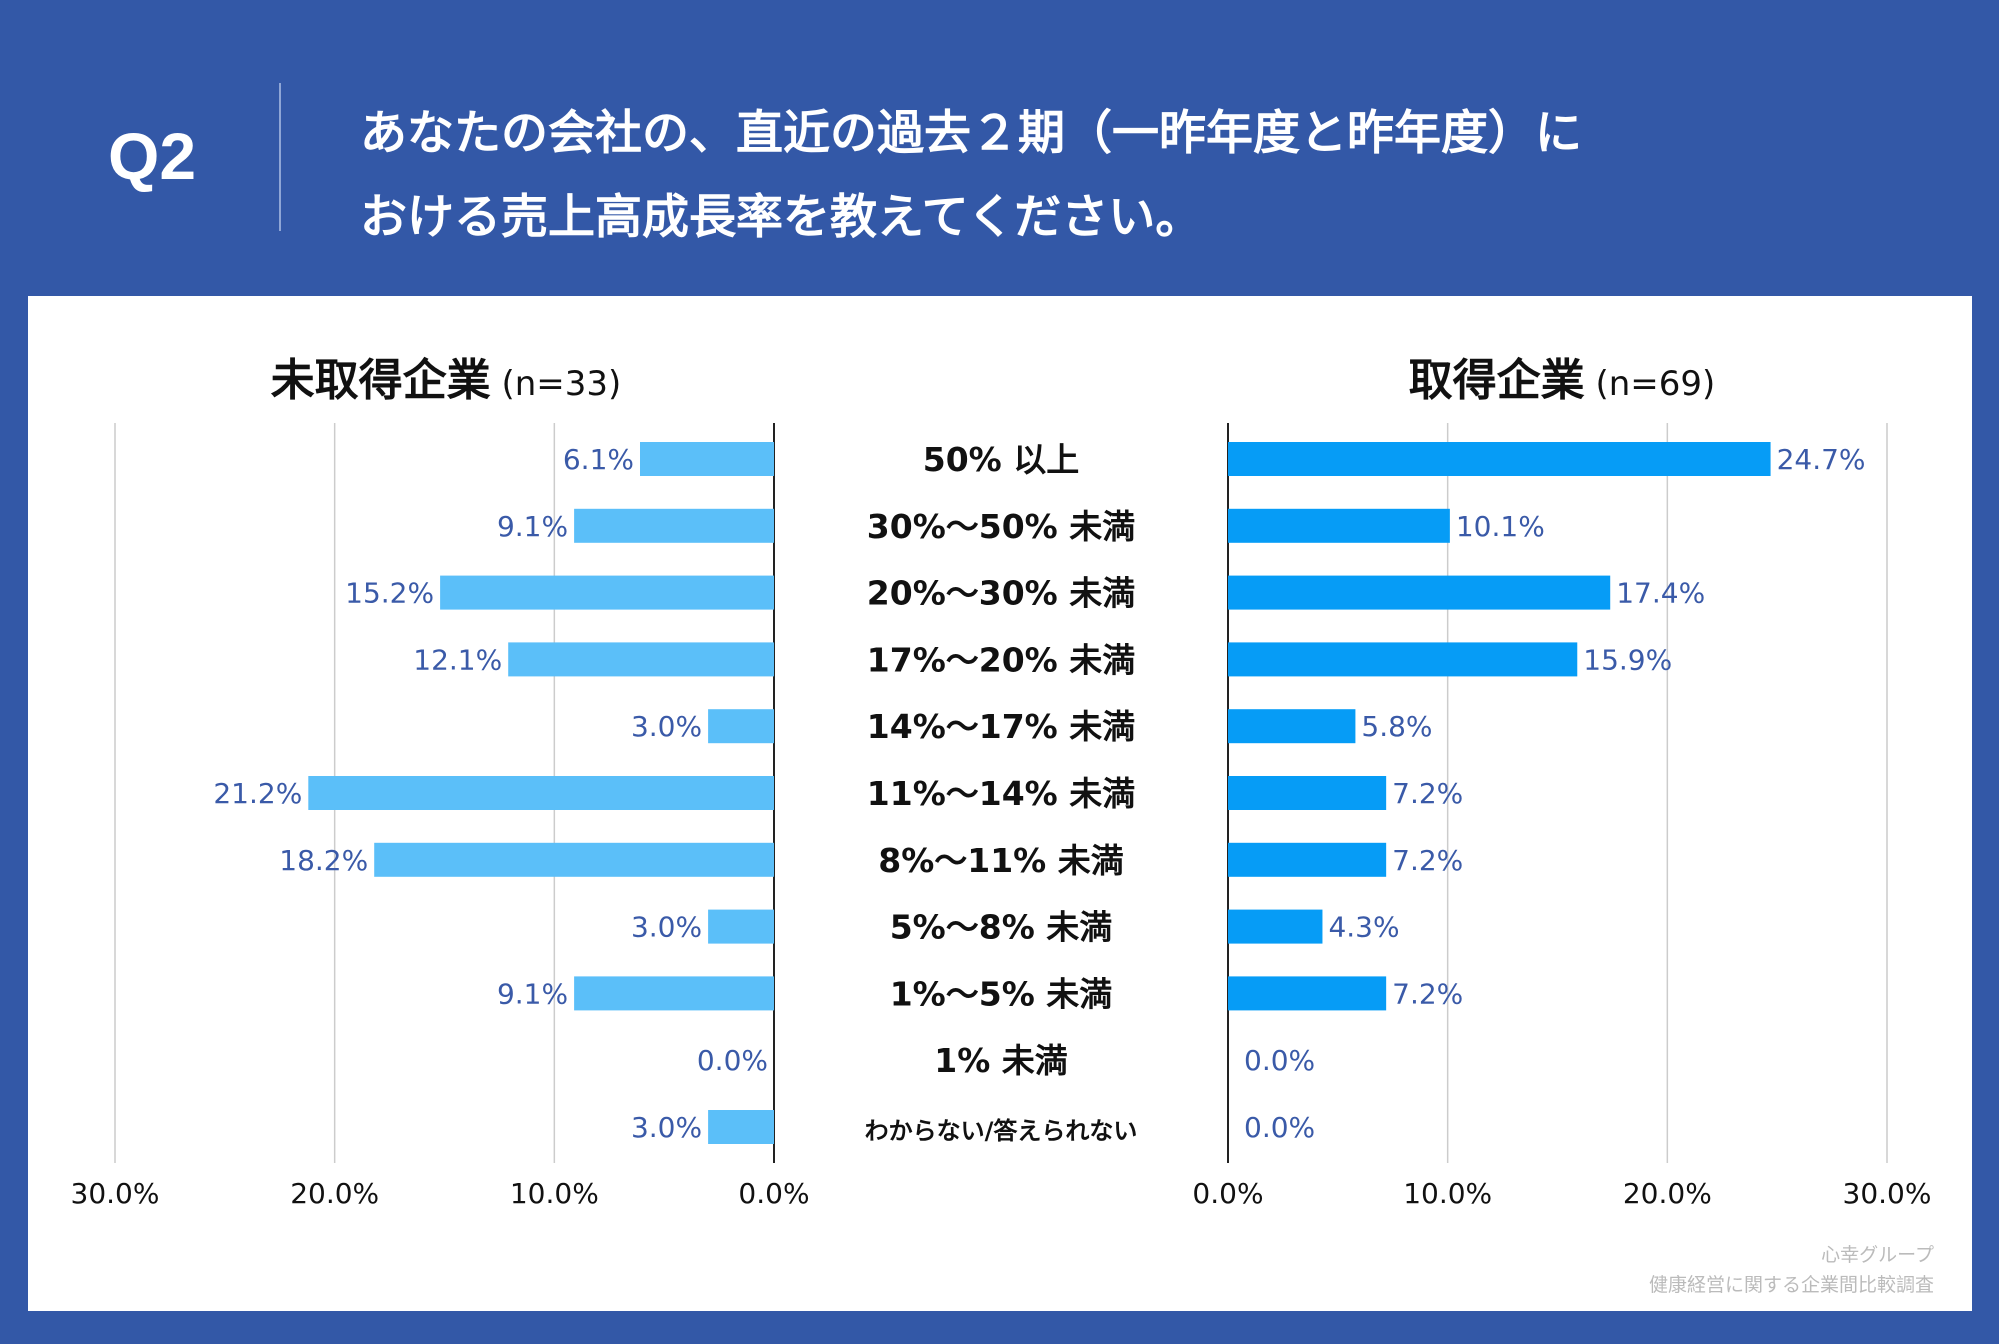  What do you see at coordinates (1001, 927) in the screenshot?
I see `category-label: 5%～8% 未満` at bounding box center [1001, 927].